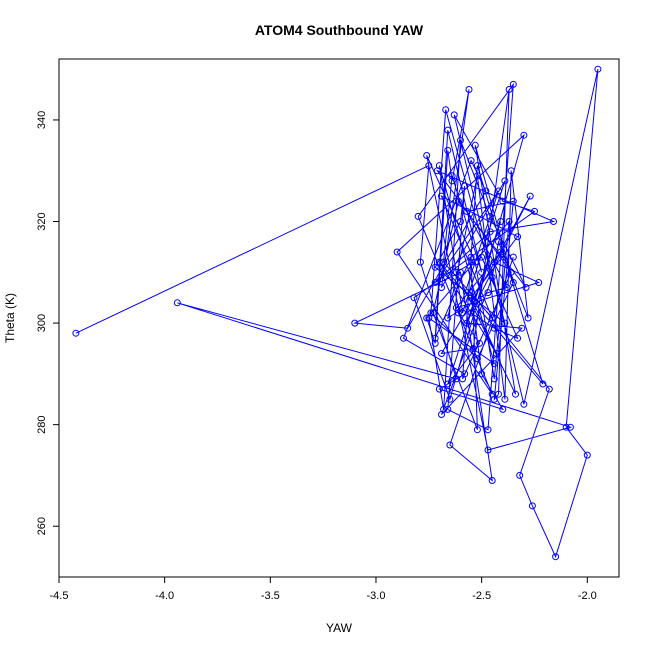 This screenshot has height=650, width=650. Describe the element at coordinates (10, 318) in the screenshot. I see `y-axis-label: Theta (K)` at that location.